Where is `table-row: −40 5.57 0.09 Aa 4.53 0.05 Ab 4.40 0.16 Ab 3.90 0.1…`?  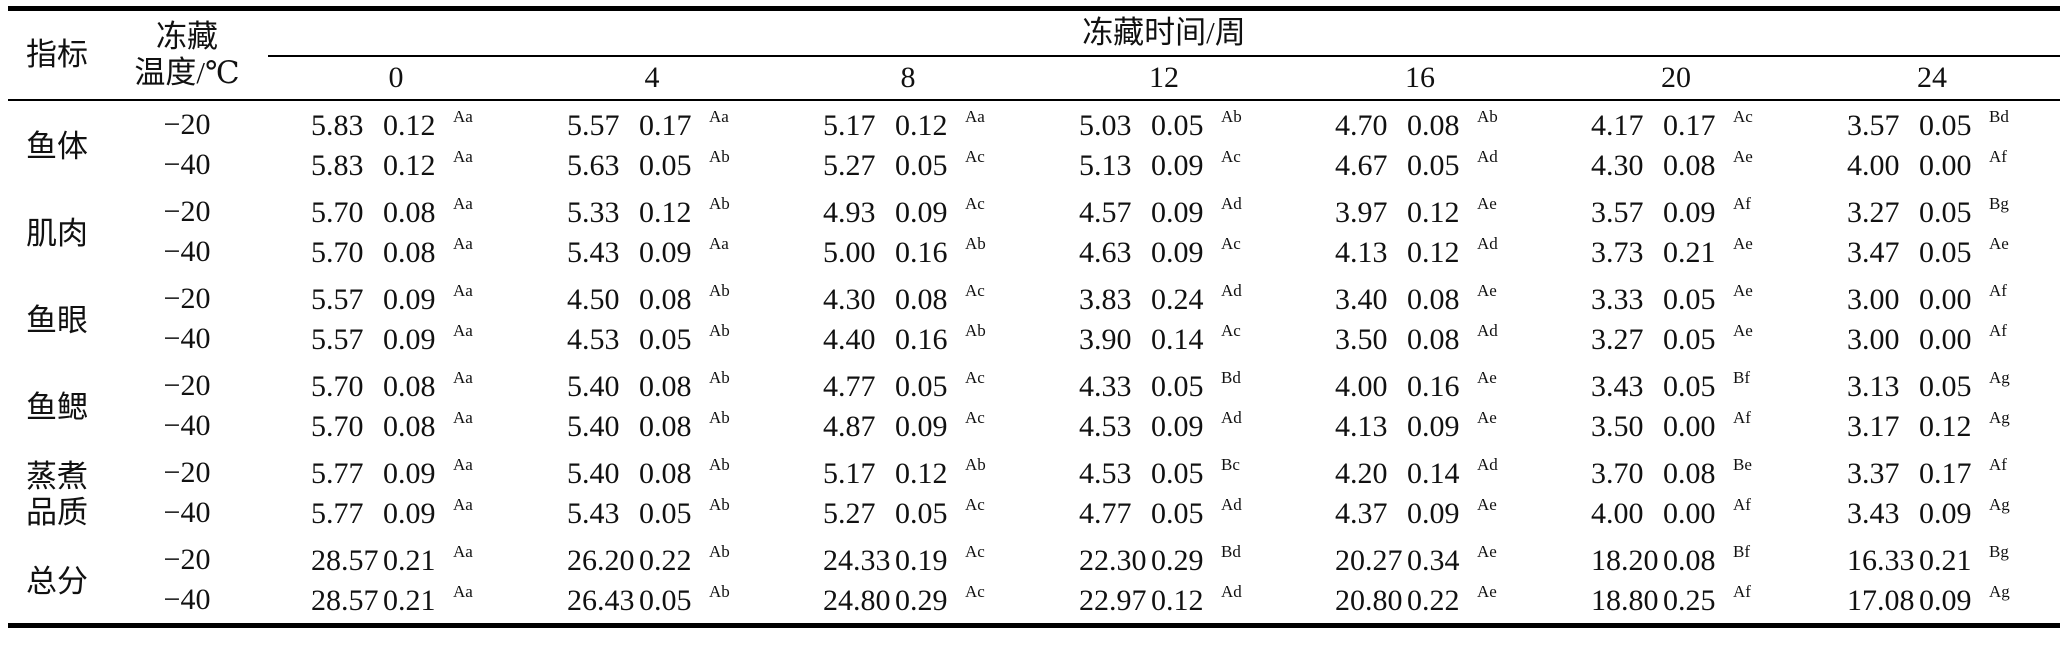 table-row: −40 5.57 0.09 Aa 4.53 0.05 Ab 4.40 0.16 Ab 3.90 0.1… is located at coordinates (1034, 340).